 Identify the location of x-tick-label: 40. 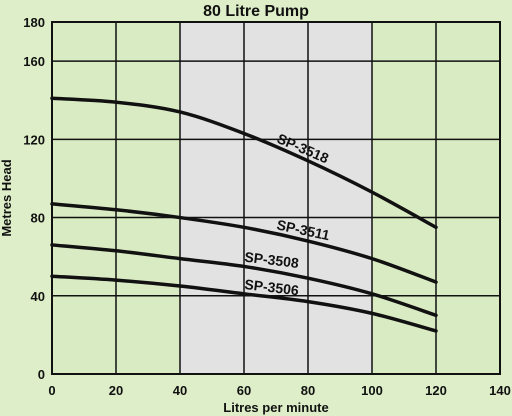
(180, 390).